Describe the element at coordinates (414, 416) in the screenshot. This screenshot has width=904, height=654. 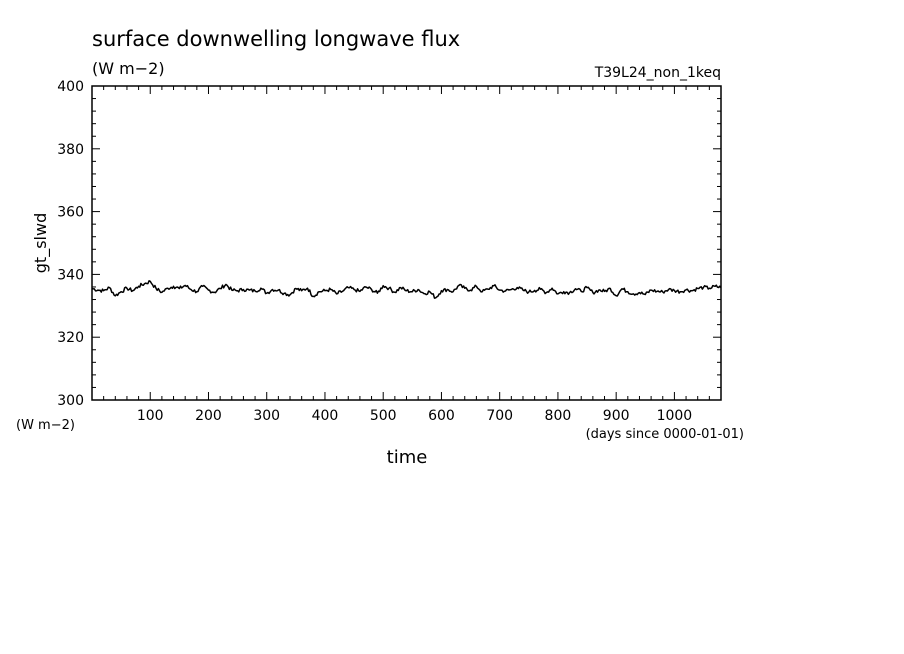
I see `x-tick-labels: 100 200 300 400 500 600 700 800 900 1000` at that location.